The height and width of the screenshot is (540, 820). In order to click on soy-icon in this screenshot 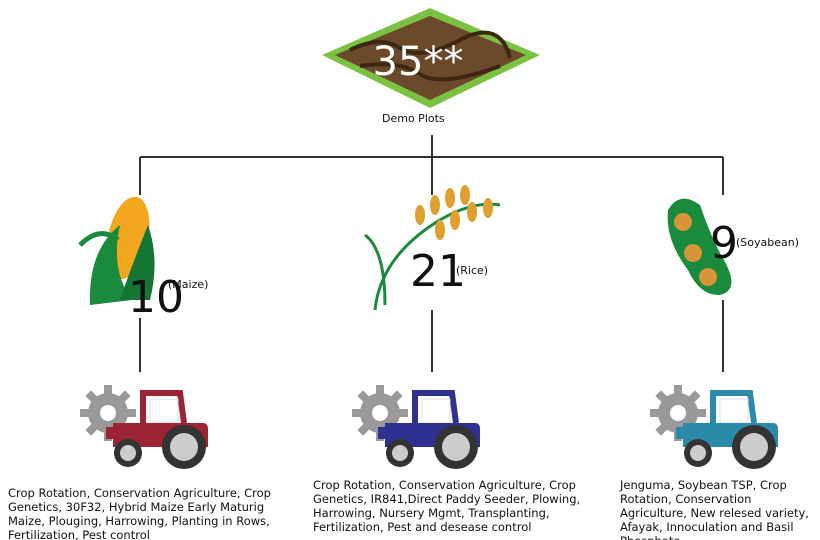, I will do `click(699, 247)`.